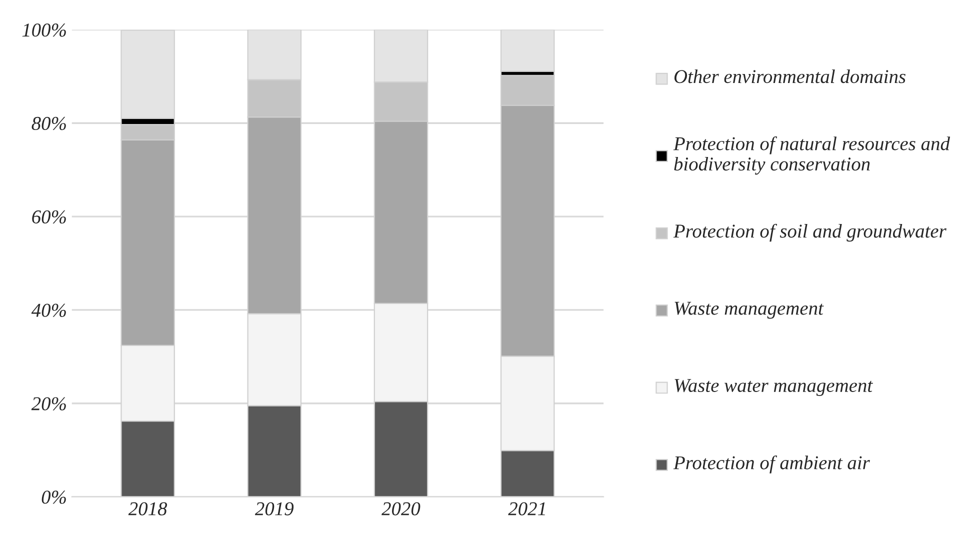 The width and height of the screenshot is (958, 540). What do you see at coordinates (54, 497) in the screenshot?
I see `y-tick-label: 0%` at bounding box center [54, 497].